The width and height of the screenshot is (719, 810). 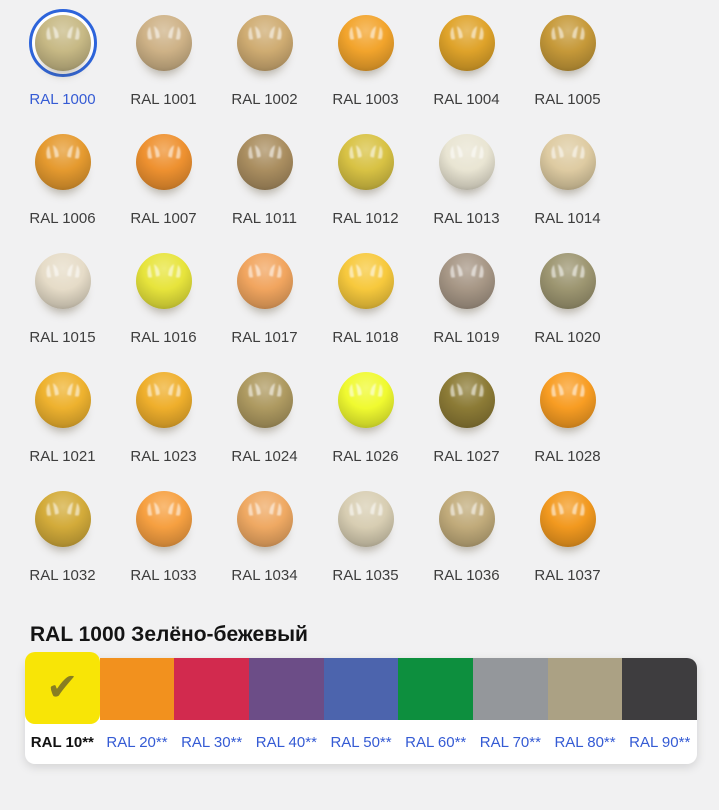 What do you see at coordinates (62, 99) in the screenshot?
I see `ral-code-link: RAL 1000` at bounding box center [62, 99].